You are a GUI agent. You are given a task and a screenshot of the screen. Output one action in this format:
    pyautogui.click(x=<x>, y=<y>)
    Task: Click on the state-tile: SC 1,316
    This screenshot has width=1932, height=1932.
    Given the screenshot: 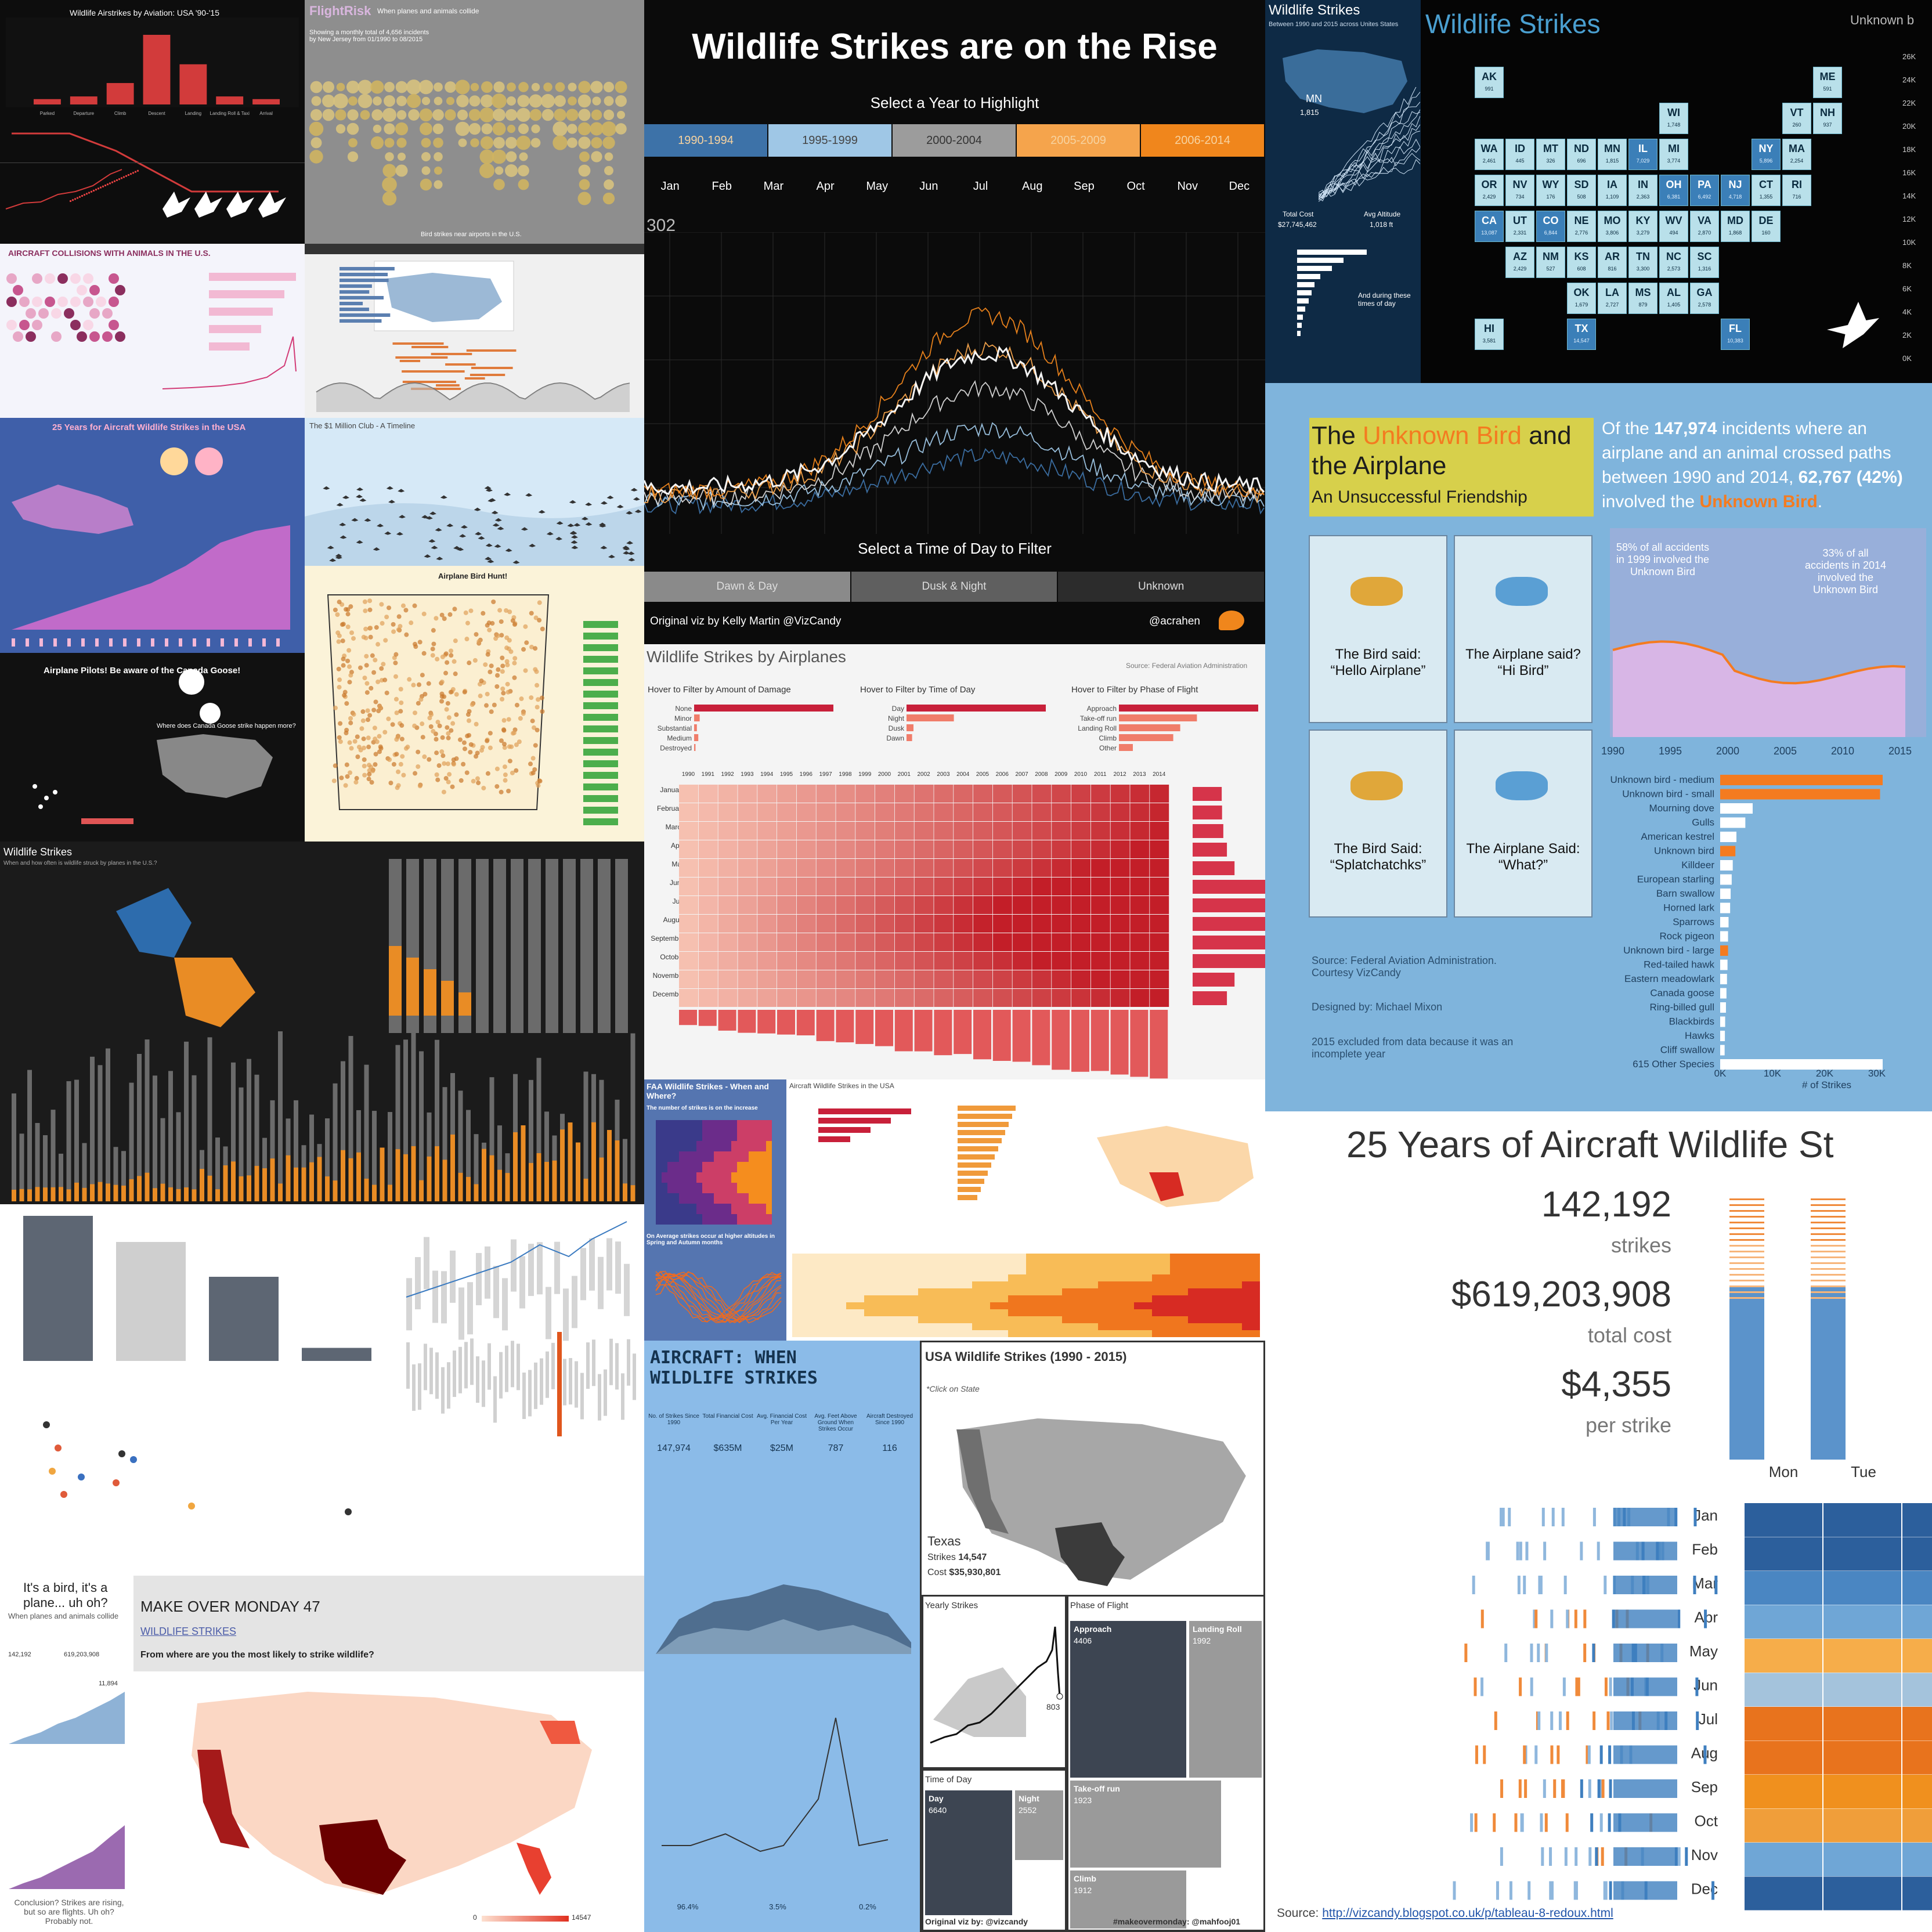 What is the action you would take?
    pyautogui.click(x=1704, y=262)
    